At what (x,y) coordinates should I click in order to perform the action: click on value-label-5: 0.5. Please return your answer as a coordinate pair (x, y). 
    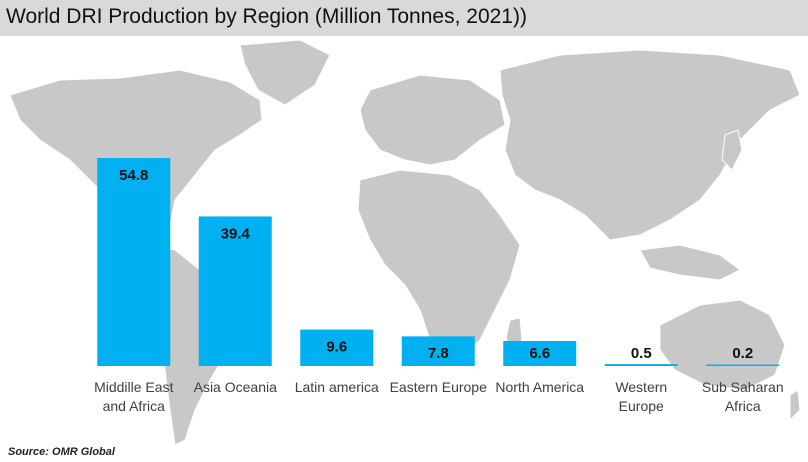
    Looking at the image, I should click on (641, 353).